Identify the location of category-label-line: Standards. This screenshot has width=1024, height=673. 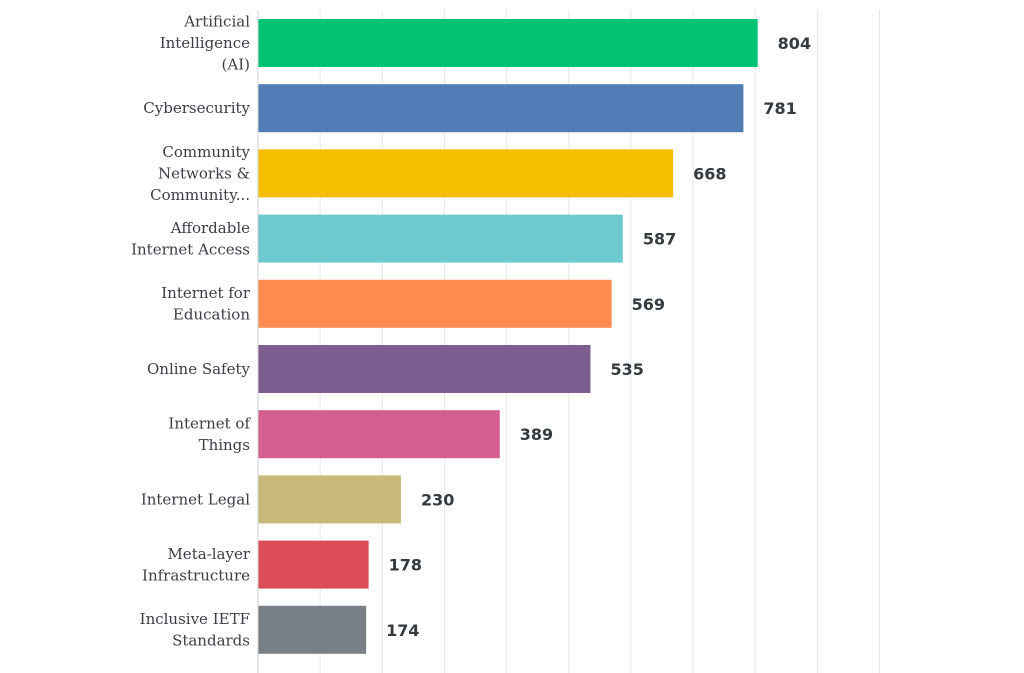
(211, 641).